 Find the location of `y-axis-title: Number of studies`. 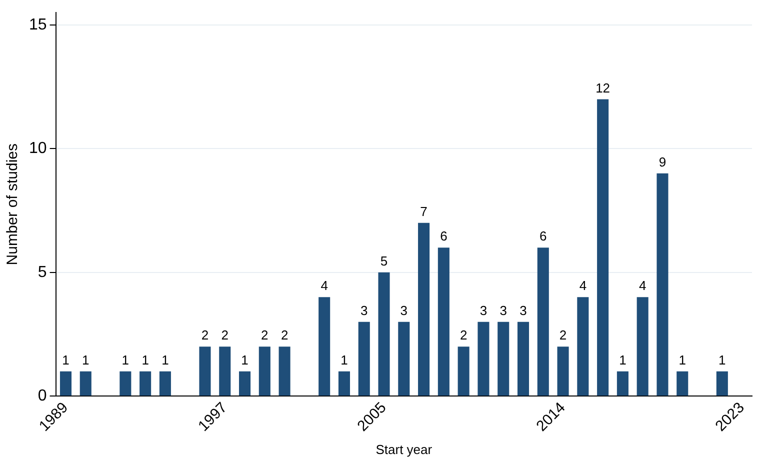

y-axis-title: Number of studies is located at coordinates (13, 204).